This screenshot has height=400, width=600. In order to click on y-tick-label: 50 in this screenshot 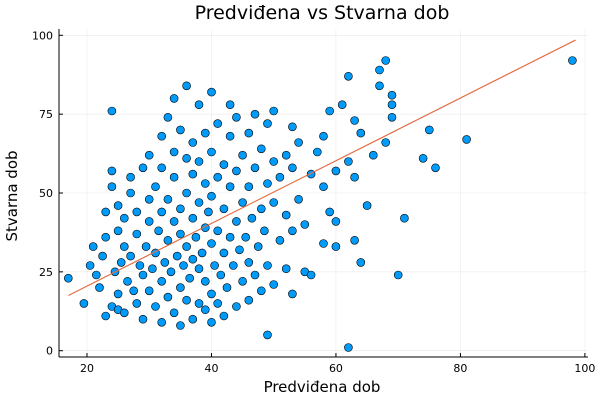, I will do `click(46, 193)`.